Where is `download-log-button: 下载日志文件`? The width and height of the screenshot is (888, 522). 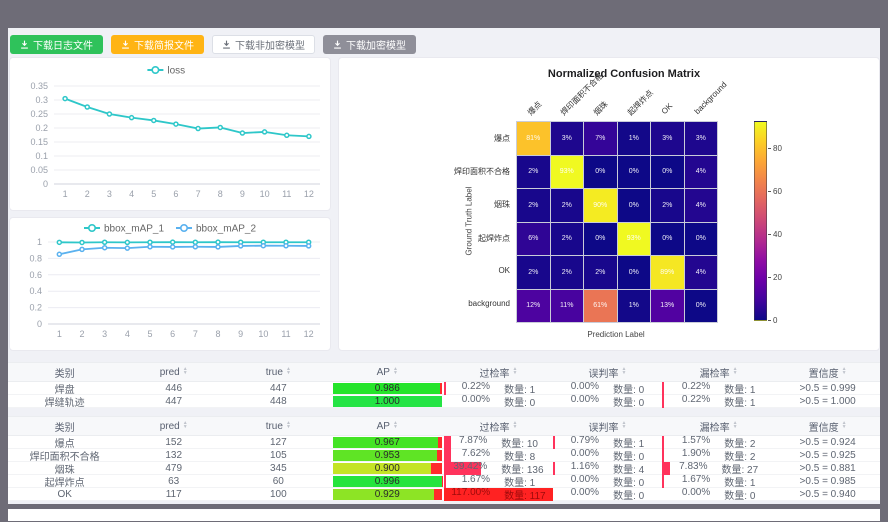 download-log-button: 下载日志文件 is located at coordinates (56, 44).